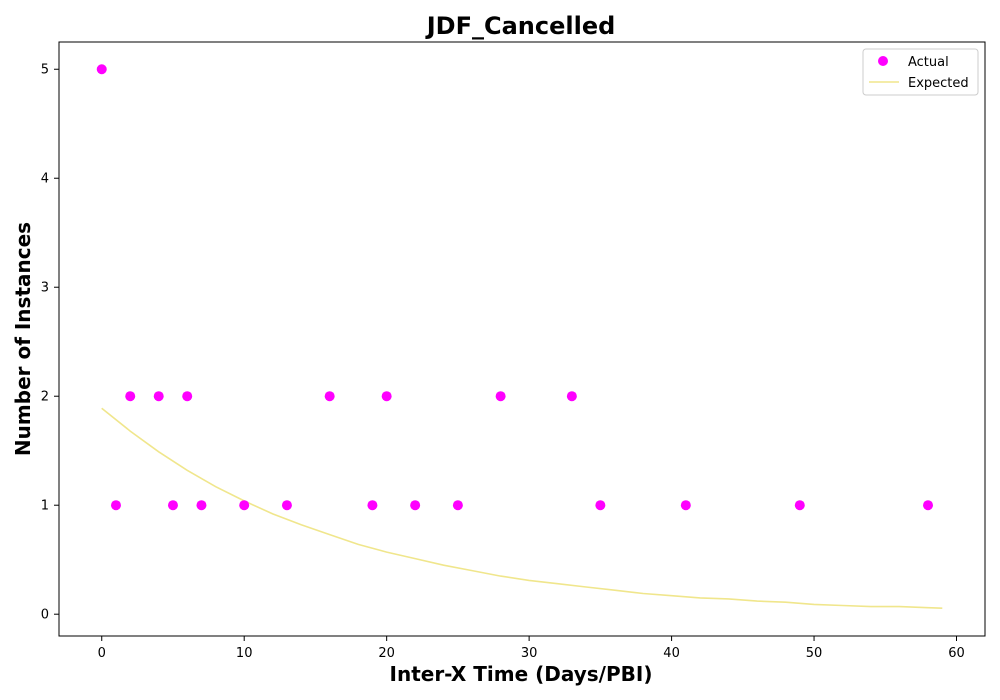 The width and height of the screenshot is (1000, 700). What do you see at coordinates (920, 72) in the screenshot?
I see `legend: Actual Expected` at bounding box center [920, 72].